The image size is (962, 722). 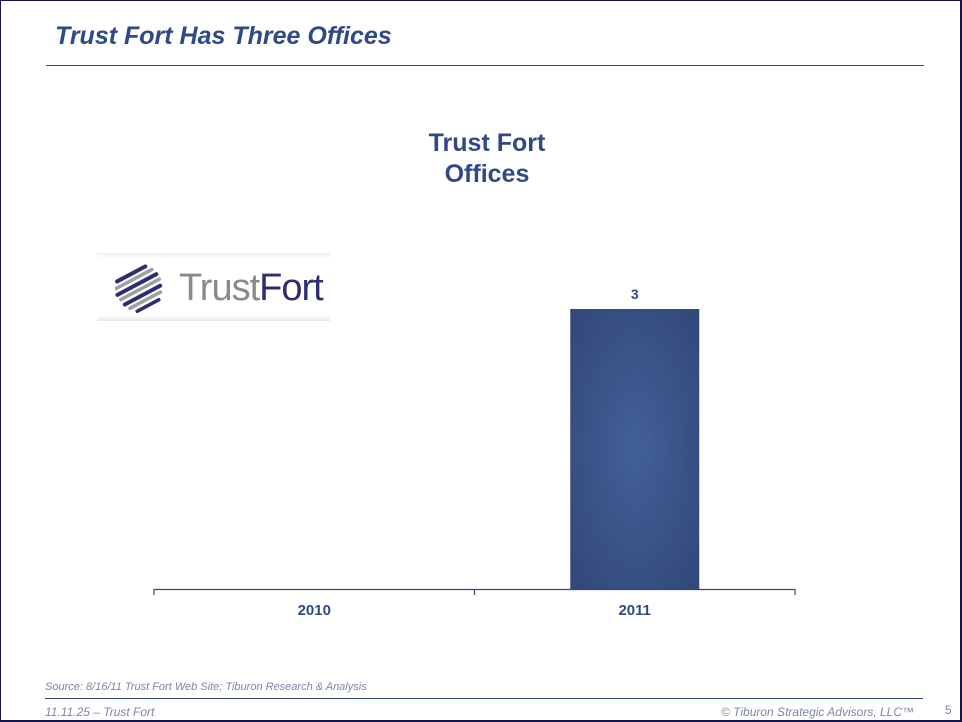 What do you see at coordinates (223, 36) in the screenshot?
I see `slide-title: Trust Fort Has Three Offices` at bounding box center [223, 36].